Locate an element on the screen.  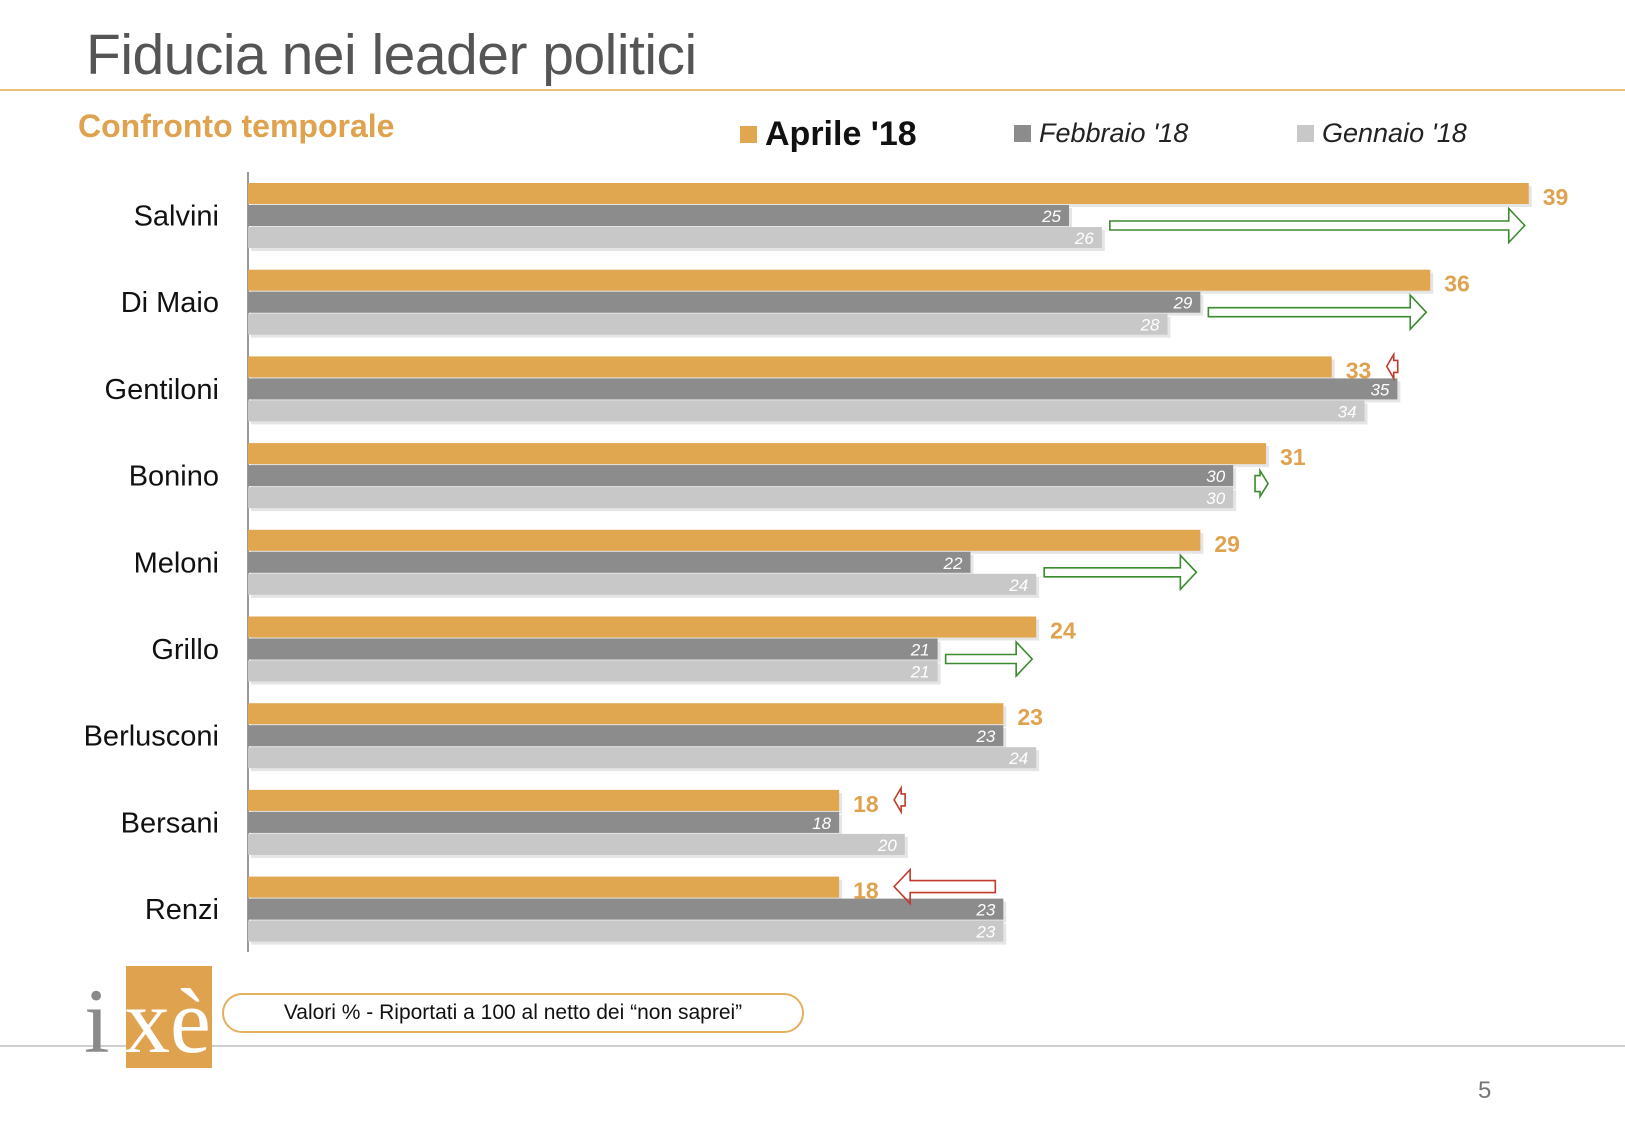
category-label: Berlusconi is located at coordinates (151, 737).